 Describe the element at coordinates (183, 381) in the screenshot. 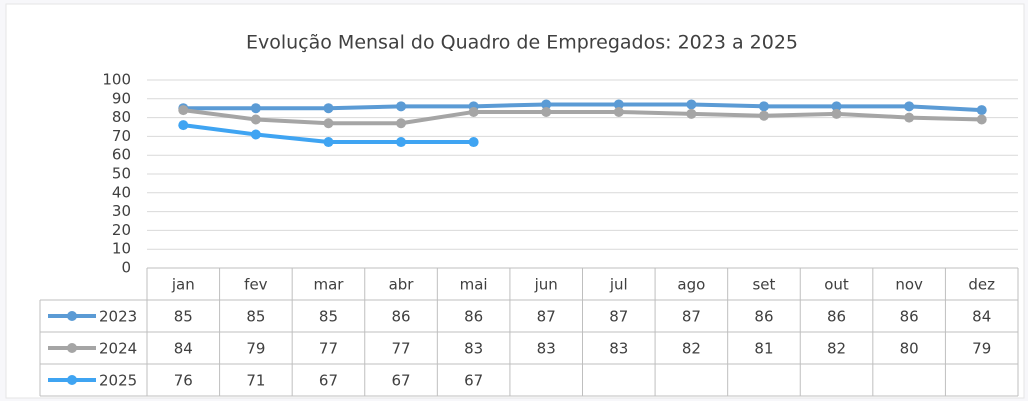

I see `table-value: 76` at that location.